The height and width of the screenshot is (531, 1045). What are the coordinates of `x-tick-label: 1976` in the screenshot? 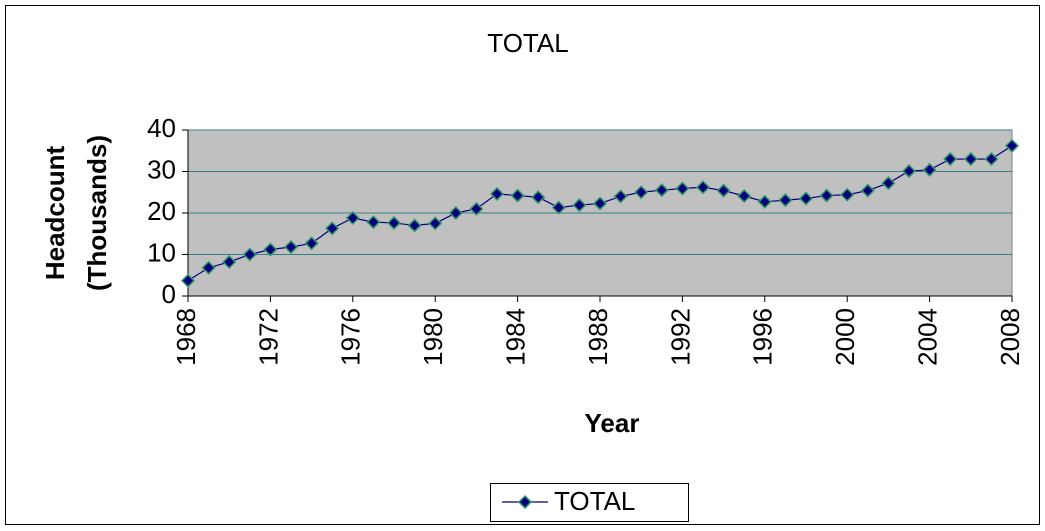 It's located at (351, 337).